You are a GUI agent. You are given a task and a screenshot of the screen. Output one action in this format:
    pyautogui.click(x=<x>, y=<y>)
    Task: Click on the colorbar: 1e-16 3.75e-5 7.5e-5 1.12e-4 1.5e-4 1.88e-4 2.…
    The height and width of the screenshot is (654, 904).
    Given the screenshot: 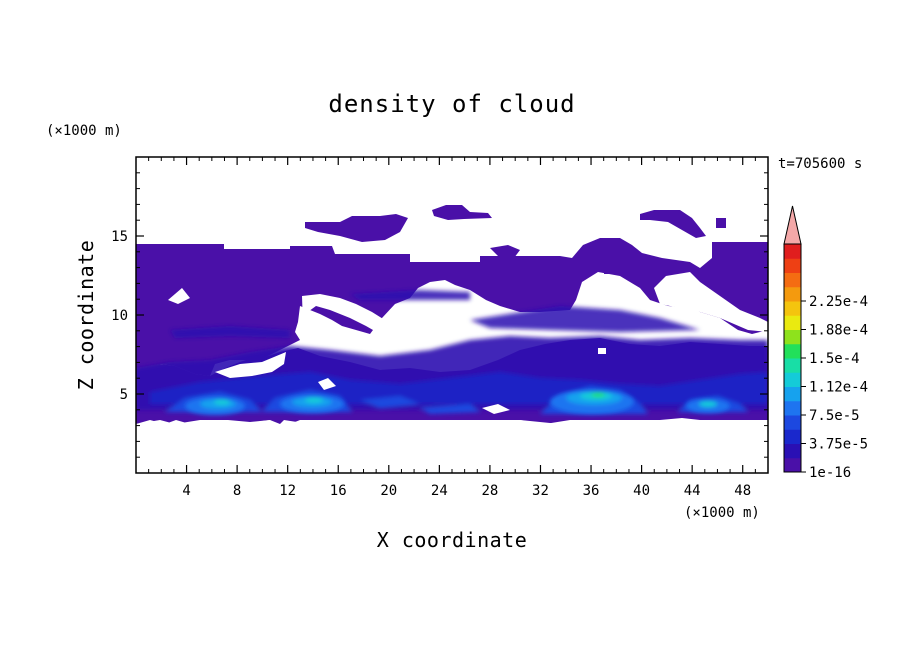 What is the action you would take?
    pyautogui.click(x=825, y=343)
    